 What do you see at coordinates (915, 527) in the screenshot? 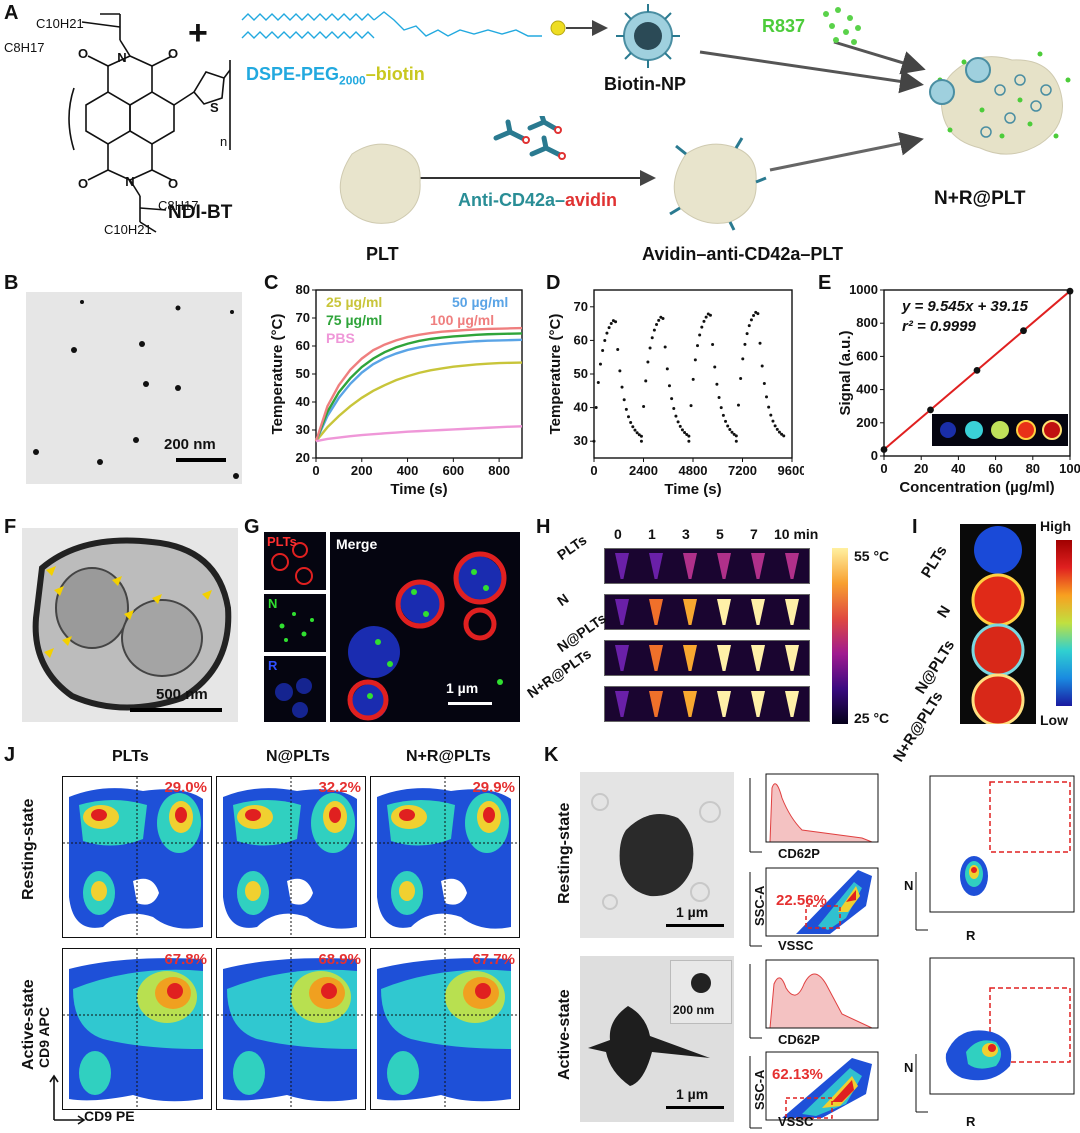
I see `panel-label-i: I` at bounding box center [915, 527].